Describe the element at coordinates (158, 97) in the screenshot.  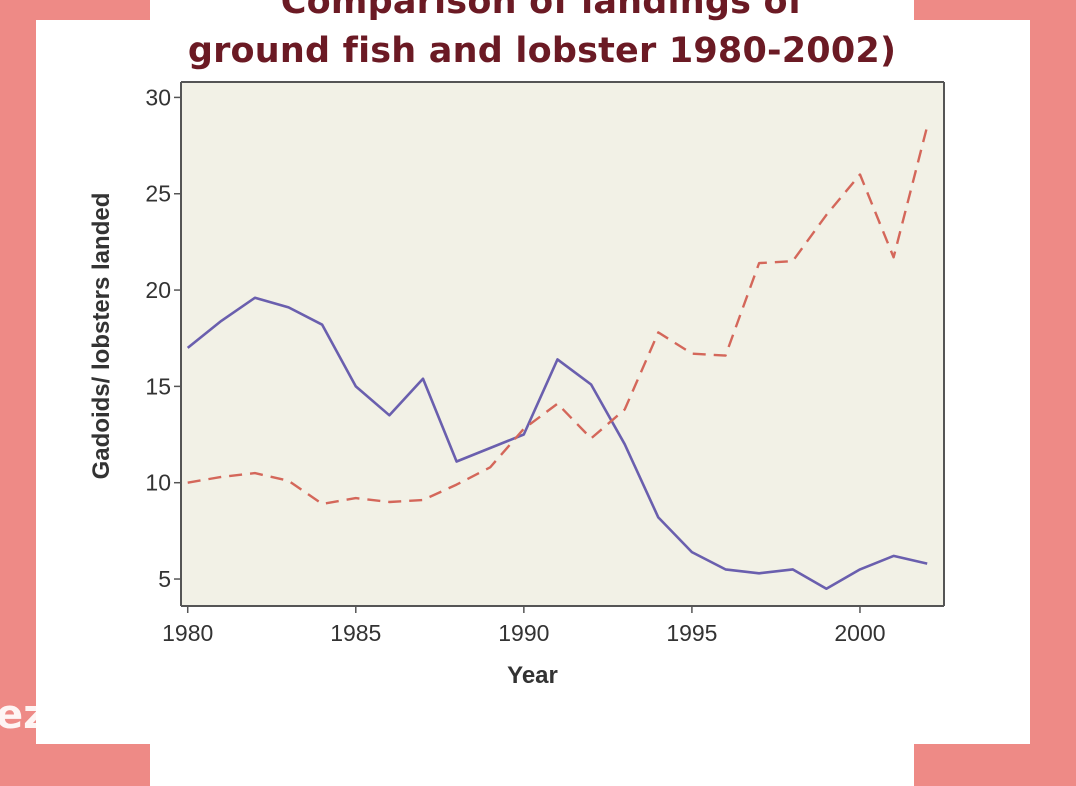
I see `y-tick-label: 30` at that location.